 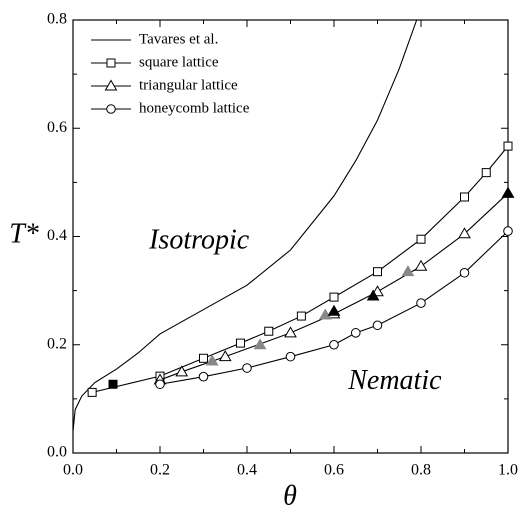 I want to click on x-tick-label: 0.2, so click(x=160, y=470).